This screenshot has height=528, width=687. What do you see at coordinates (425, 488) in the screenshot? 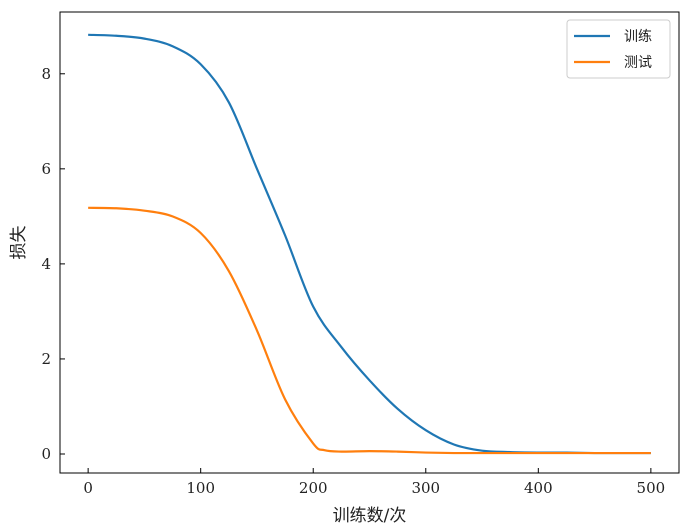
I see `x-tick-label: 300` at bounding box center [425, 488].